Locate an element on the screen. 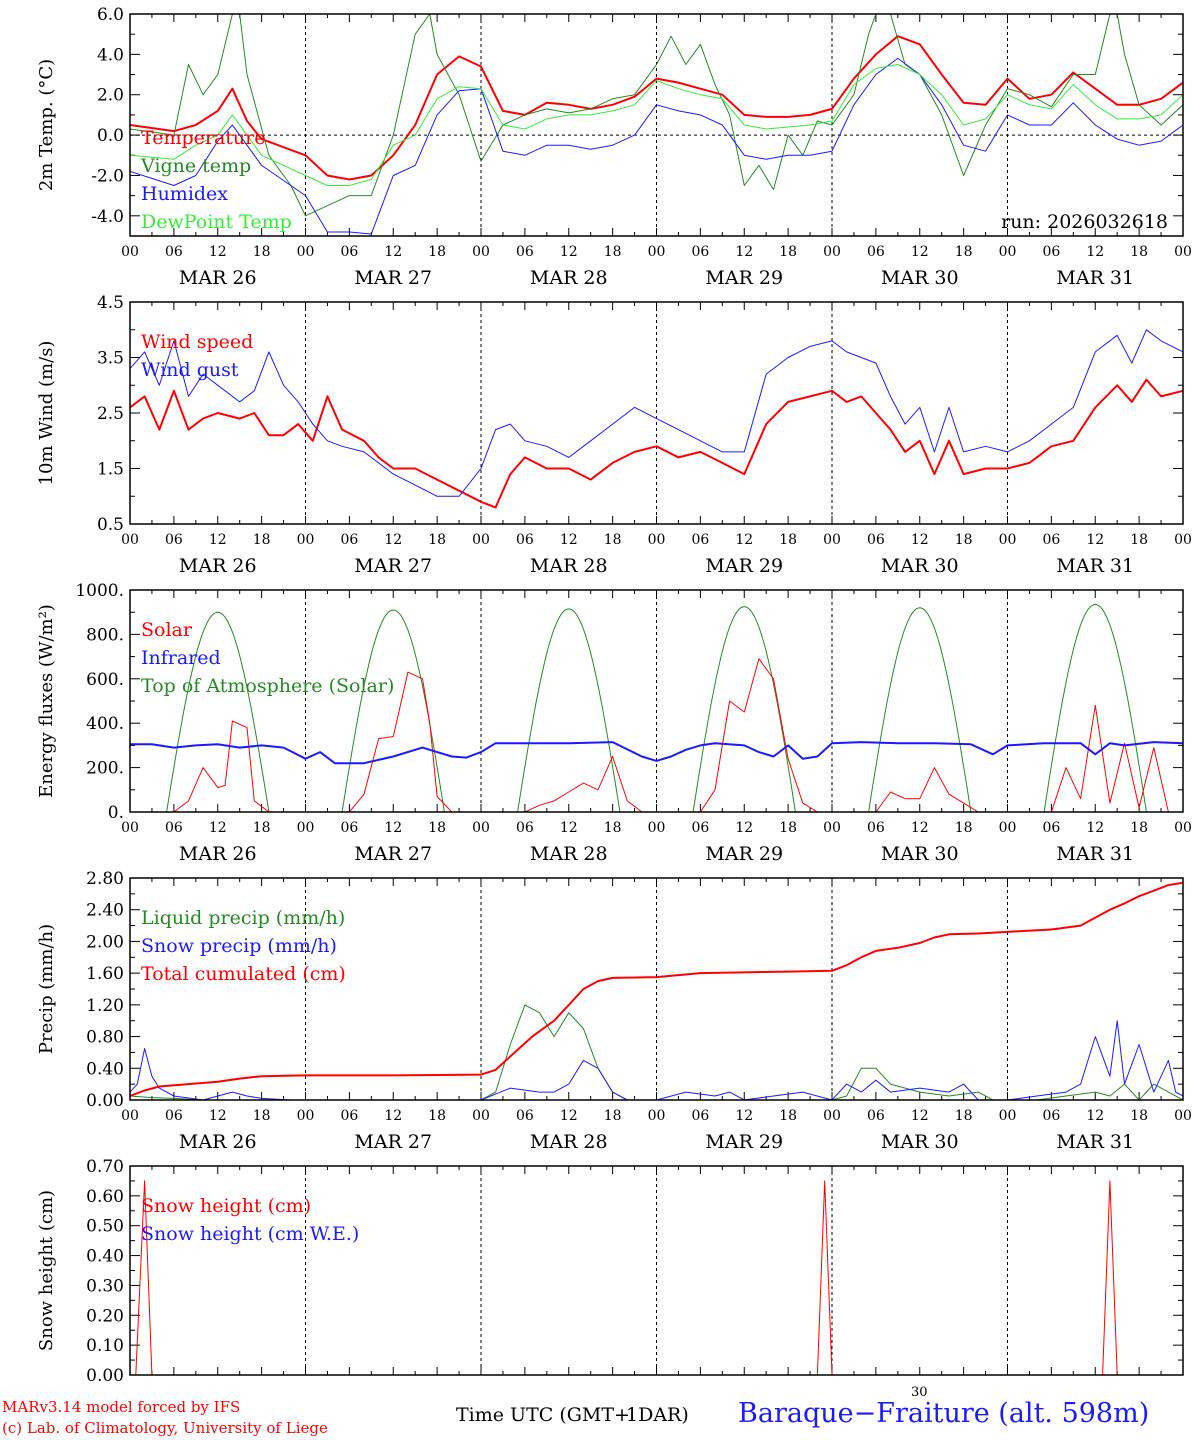 This screenshot has height=1440, width=1194. y-axis-label: Energy fluxes (W/m²) is located at coordinates (46, 701).